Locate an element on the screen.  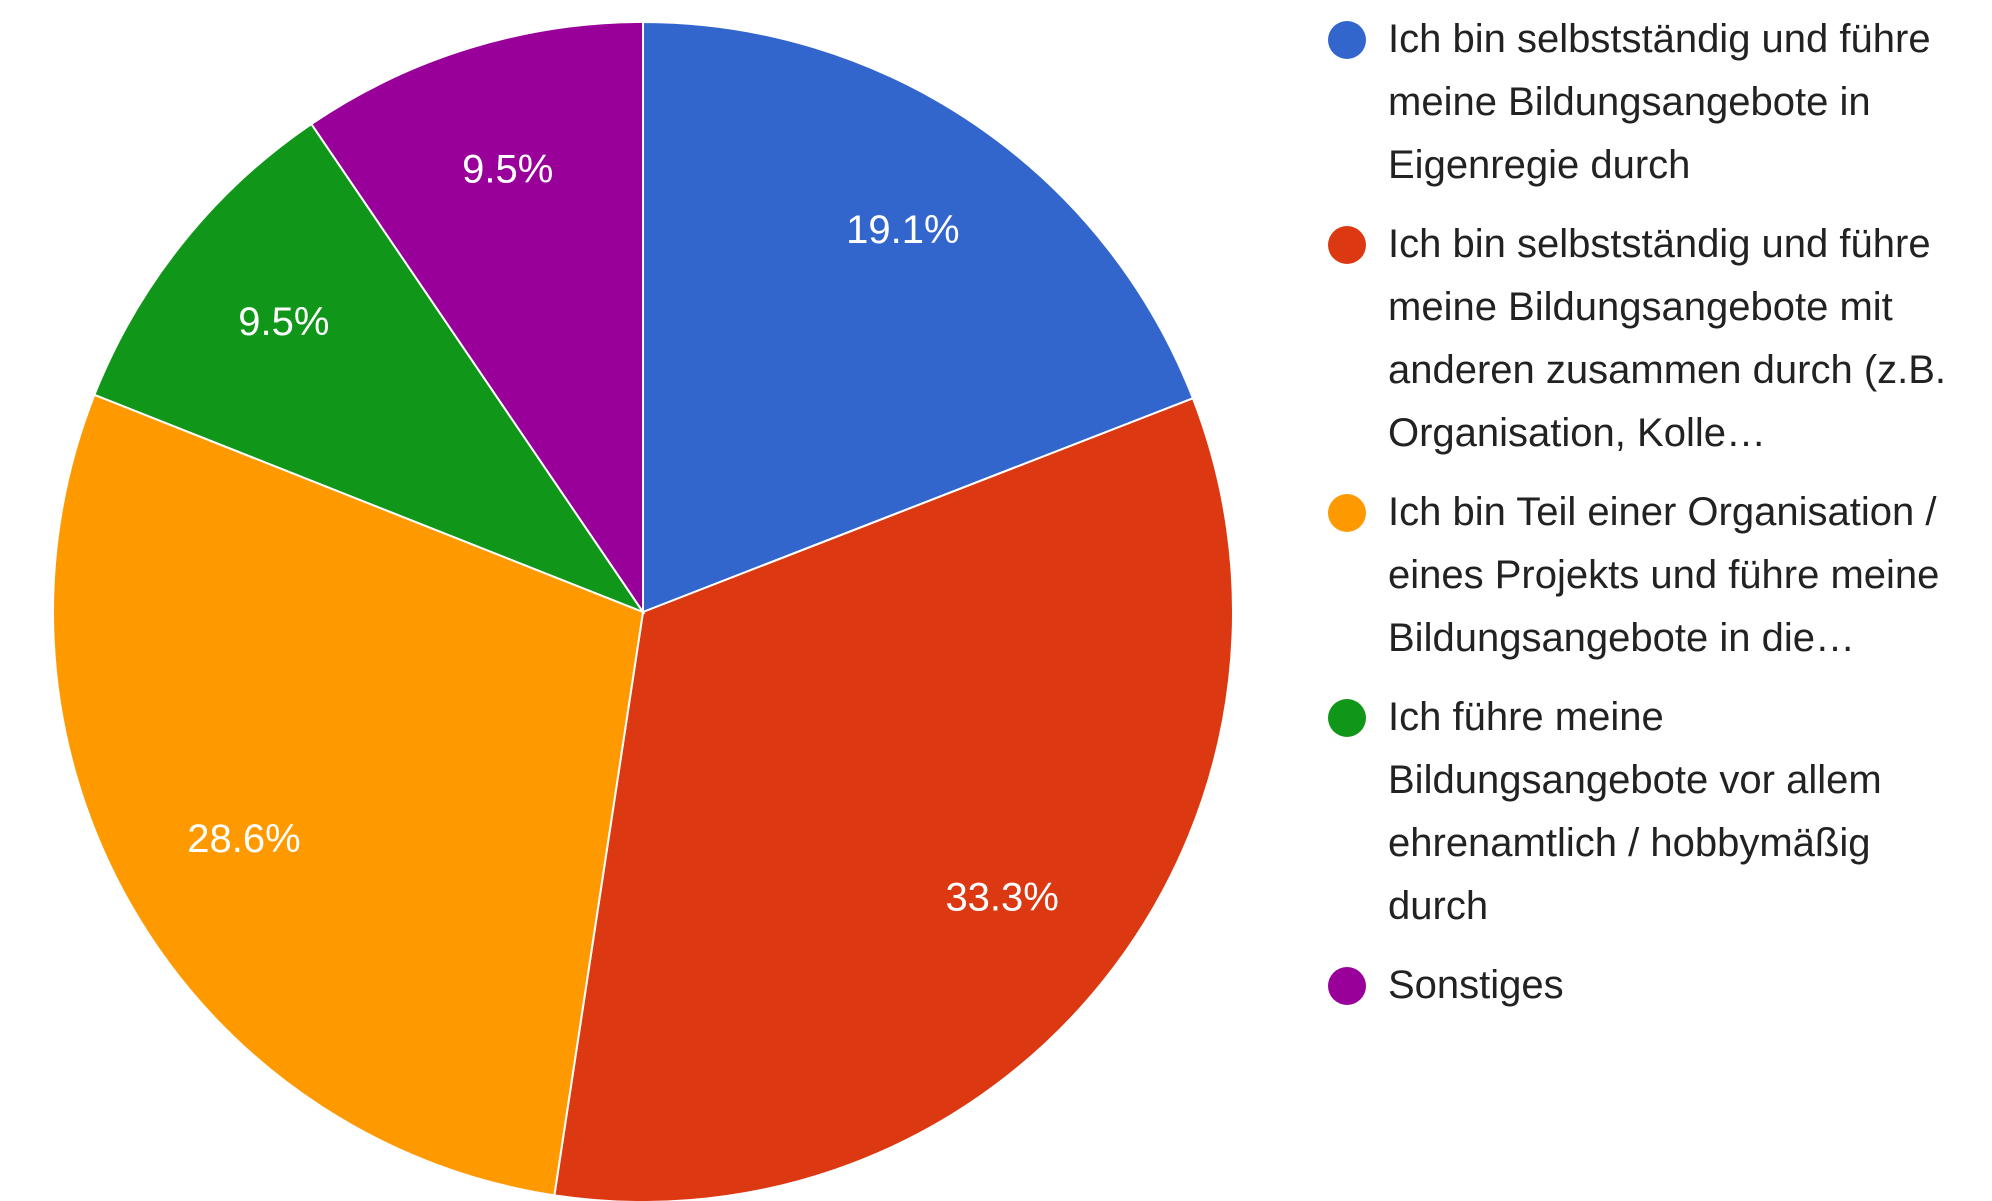
legend-label: Sonstiges is located at coordinates (1476, 985).